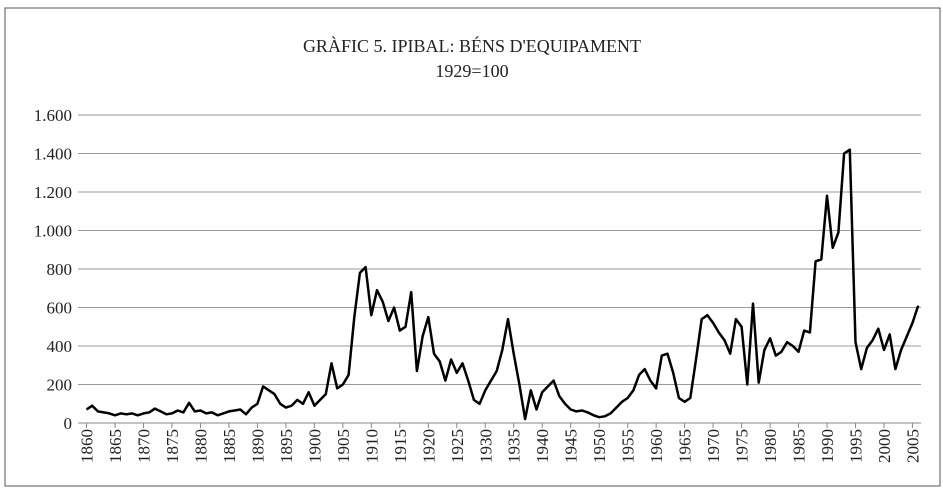 The width and height of the screenshot is (943, 489). I want to click on x-tick-label: 1975, so click(742, 446).